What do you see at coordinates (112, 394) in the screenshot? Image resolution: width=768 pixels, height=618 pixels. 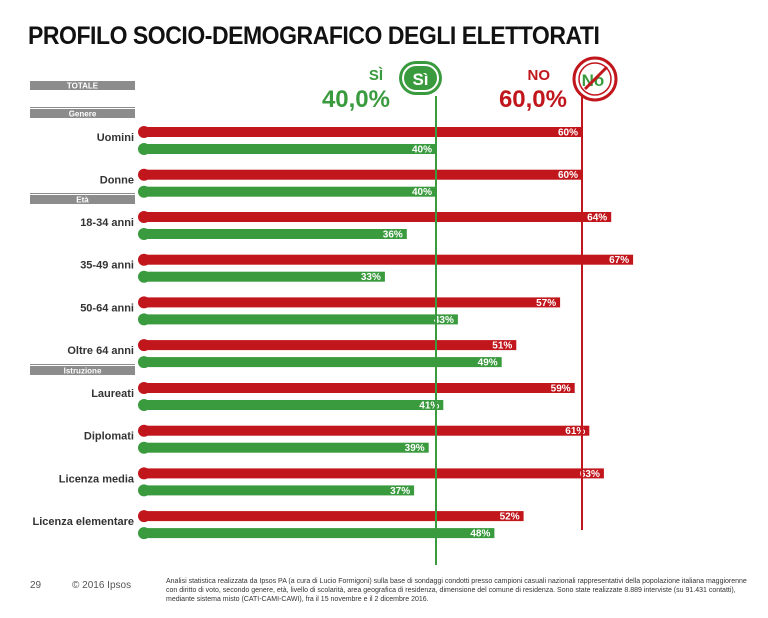 I see `category-label: Laureati` at bounding box center [112, 394].